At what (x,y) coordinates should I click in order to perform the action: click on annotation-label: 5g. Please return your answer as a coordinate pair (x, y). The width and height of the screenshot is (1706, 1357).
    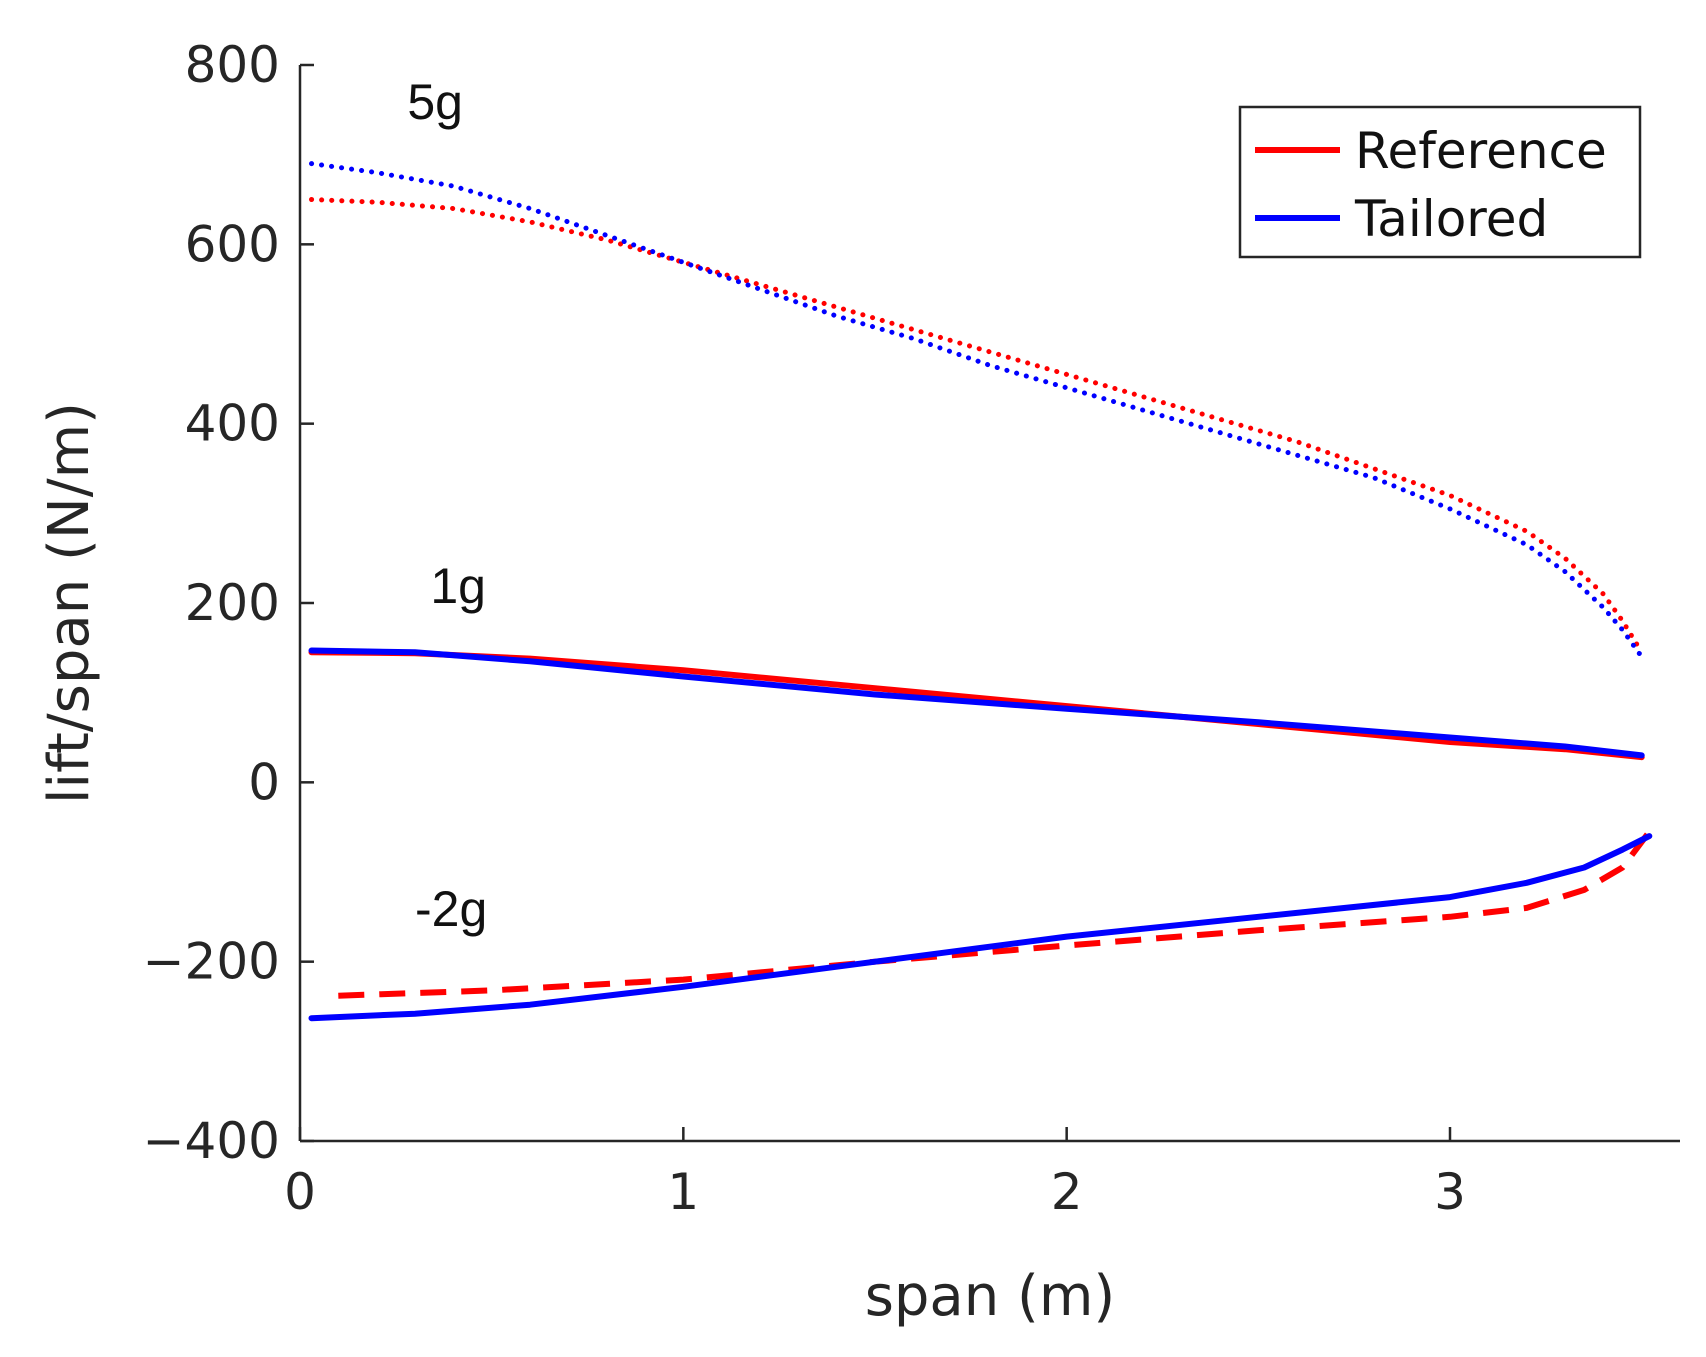
    Looking at the image, I should click on (435, 102).